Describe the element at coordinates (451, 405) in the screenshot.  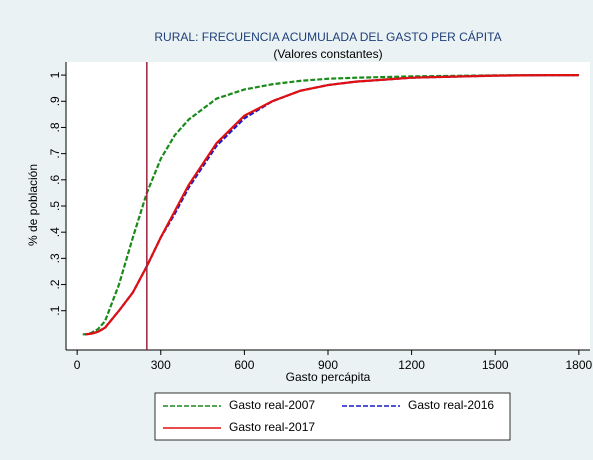
I see `legend-label: Gasto real-2016` at that location.